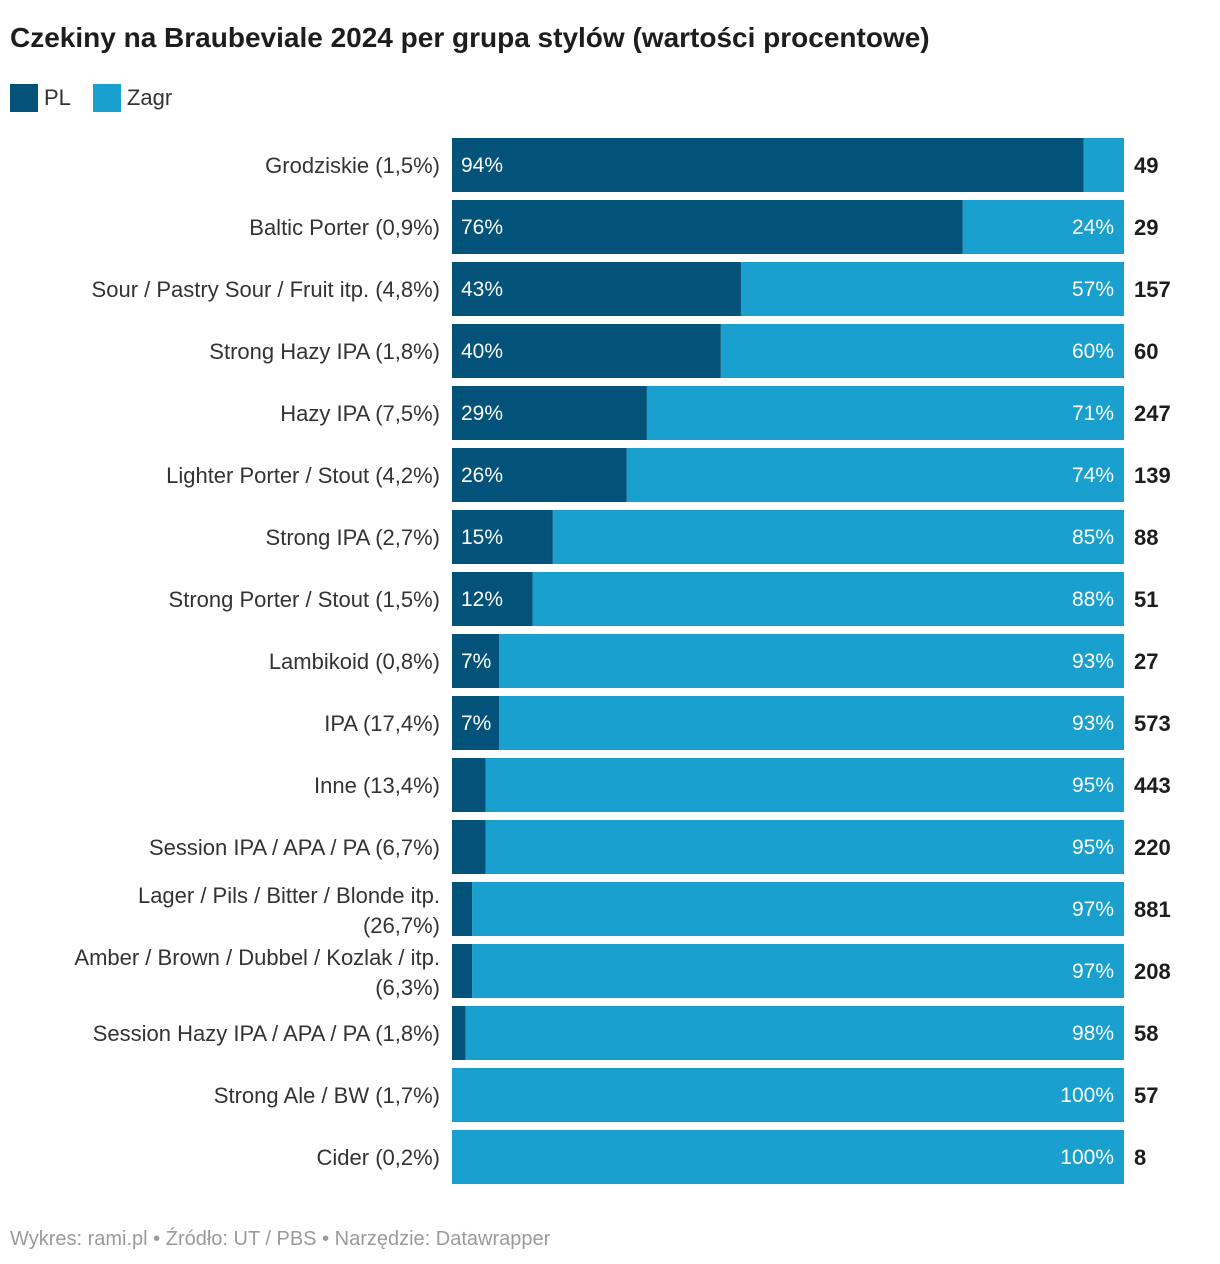 The image size is (1220, 1264). Describe the element at coordinates (1146, 1033) in the screenshot. I see `total-label: 58` at that location.